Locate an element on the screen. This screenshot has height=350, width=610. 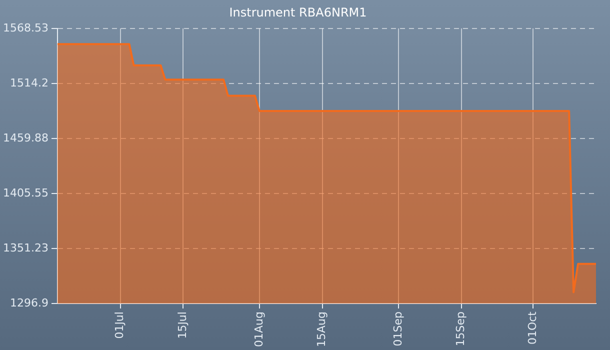
y-tick-label: 1405.55 is located at coordinates (25, 193).